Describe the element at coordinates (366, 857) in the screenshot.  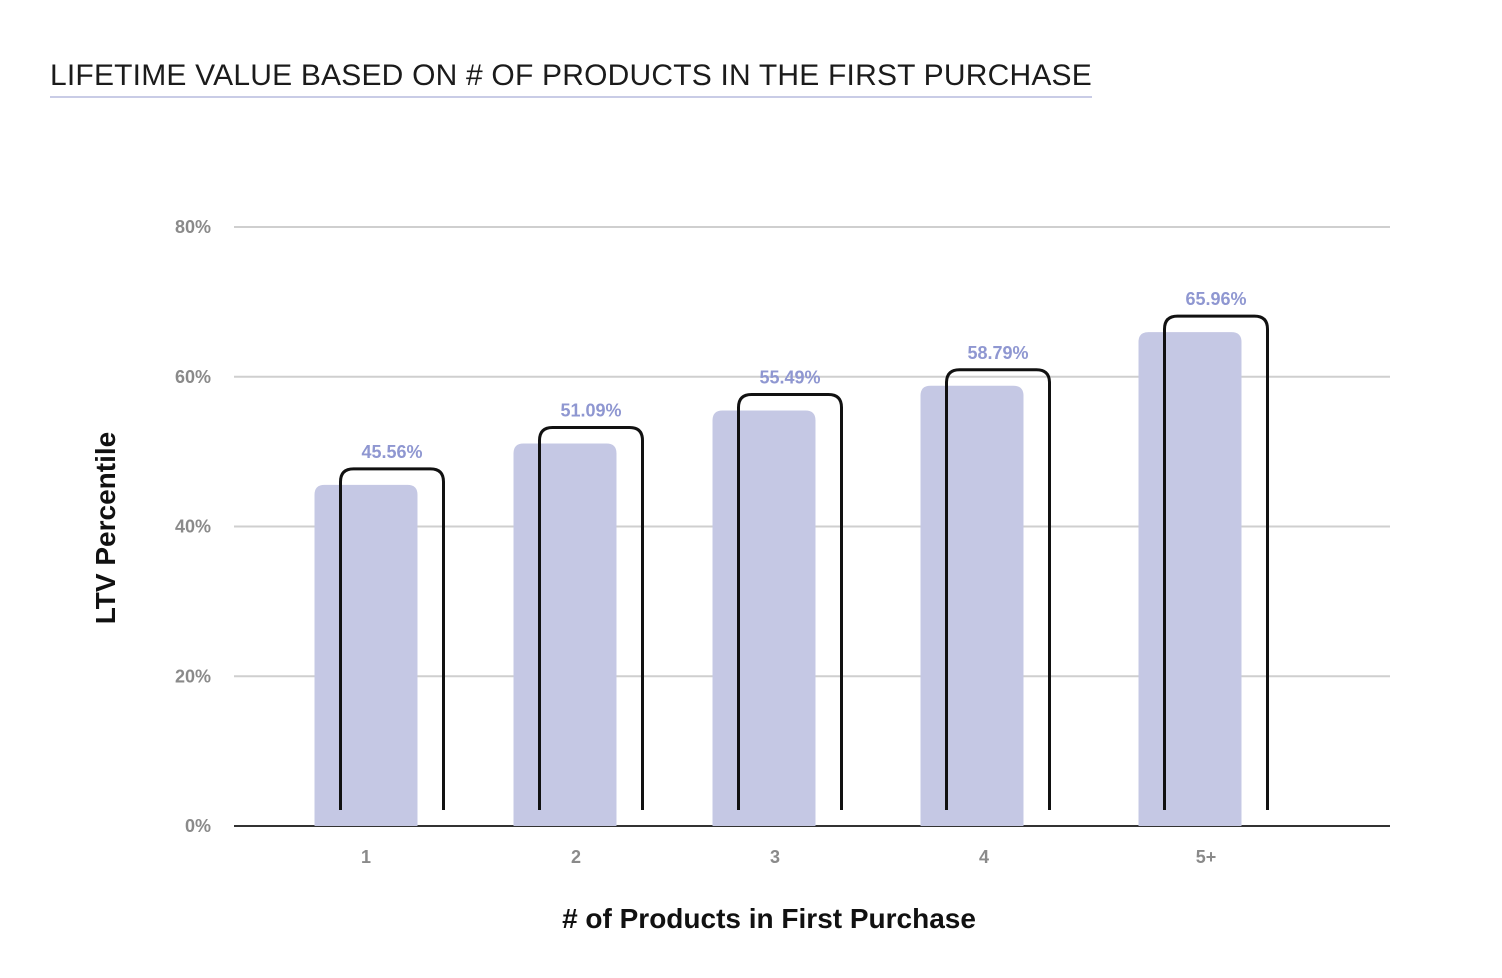
I see `x-tick-label: 1` at that location.